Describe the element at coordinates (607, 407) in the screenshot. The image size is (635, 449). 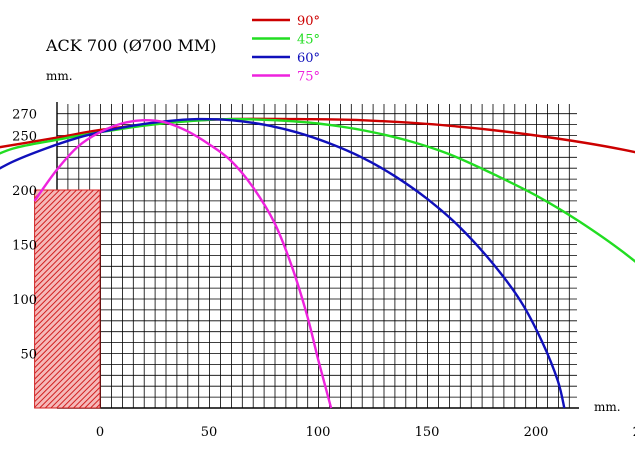
I see `x-axis-label: mm.` at that location.